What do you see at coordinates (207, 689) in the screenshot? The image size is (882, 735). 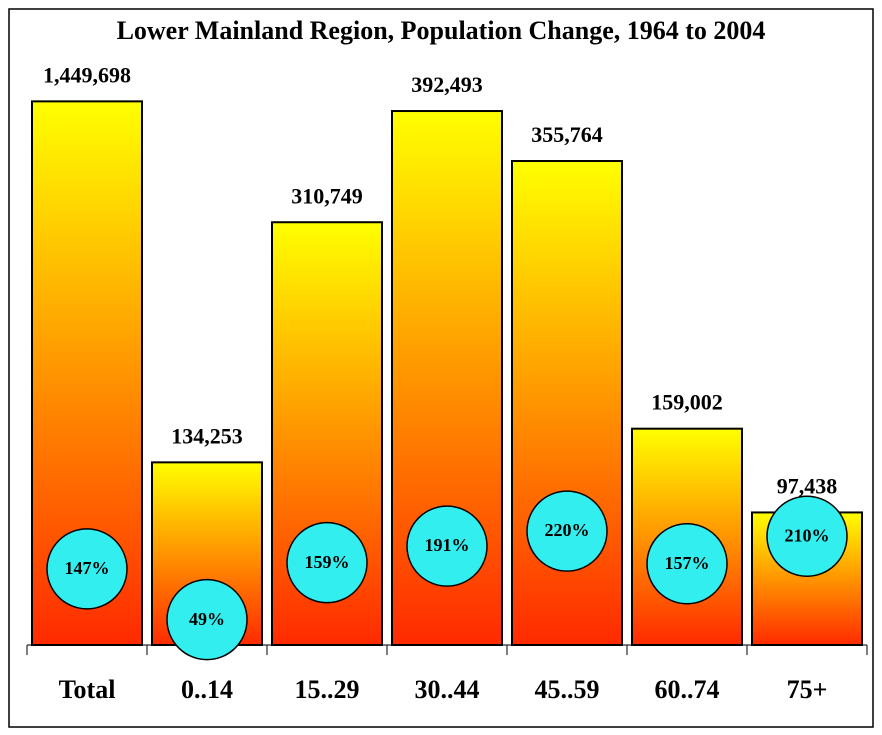 I see `x-tick-label: 0..14` at bounding box center [207, 689].